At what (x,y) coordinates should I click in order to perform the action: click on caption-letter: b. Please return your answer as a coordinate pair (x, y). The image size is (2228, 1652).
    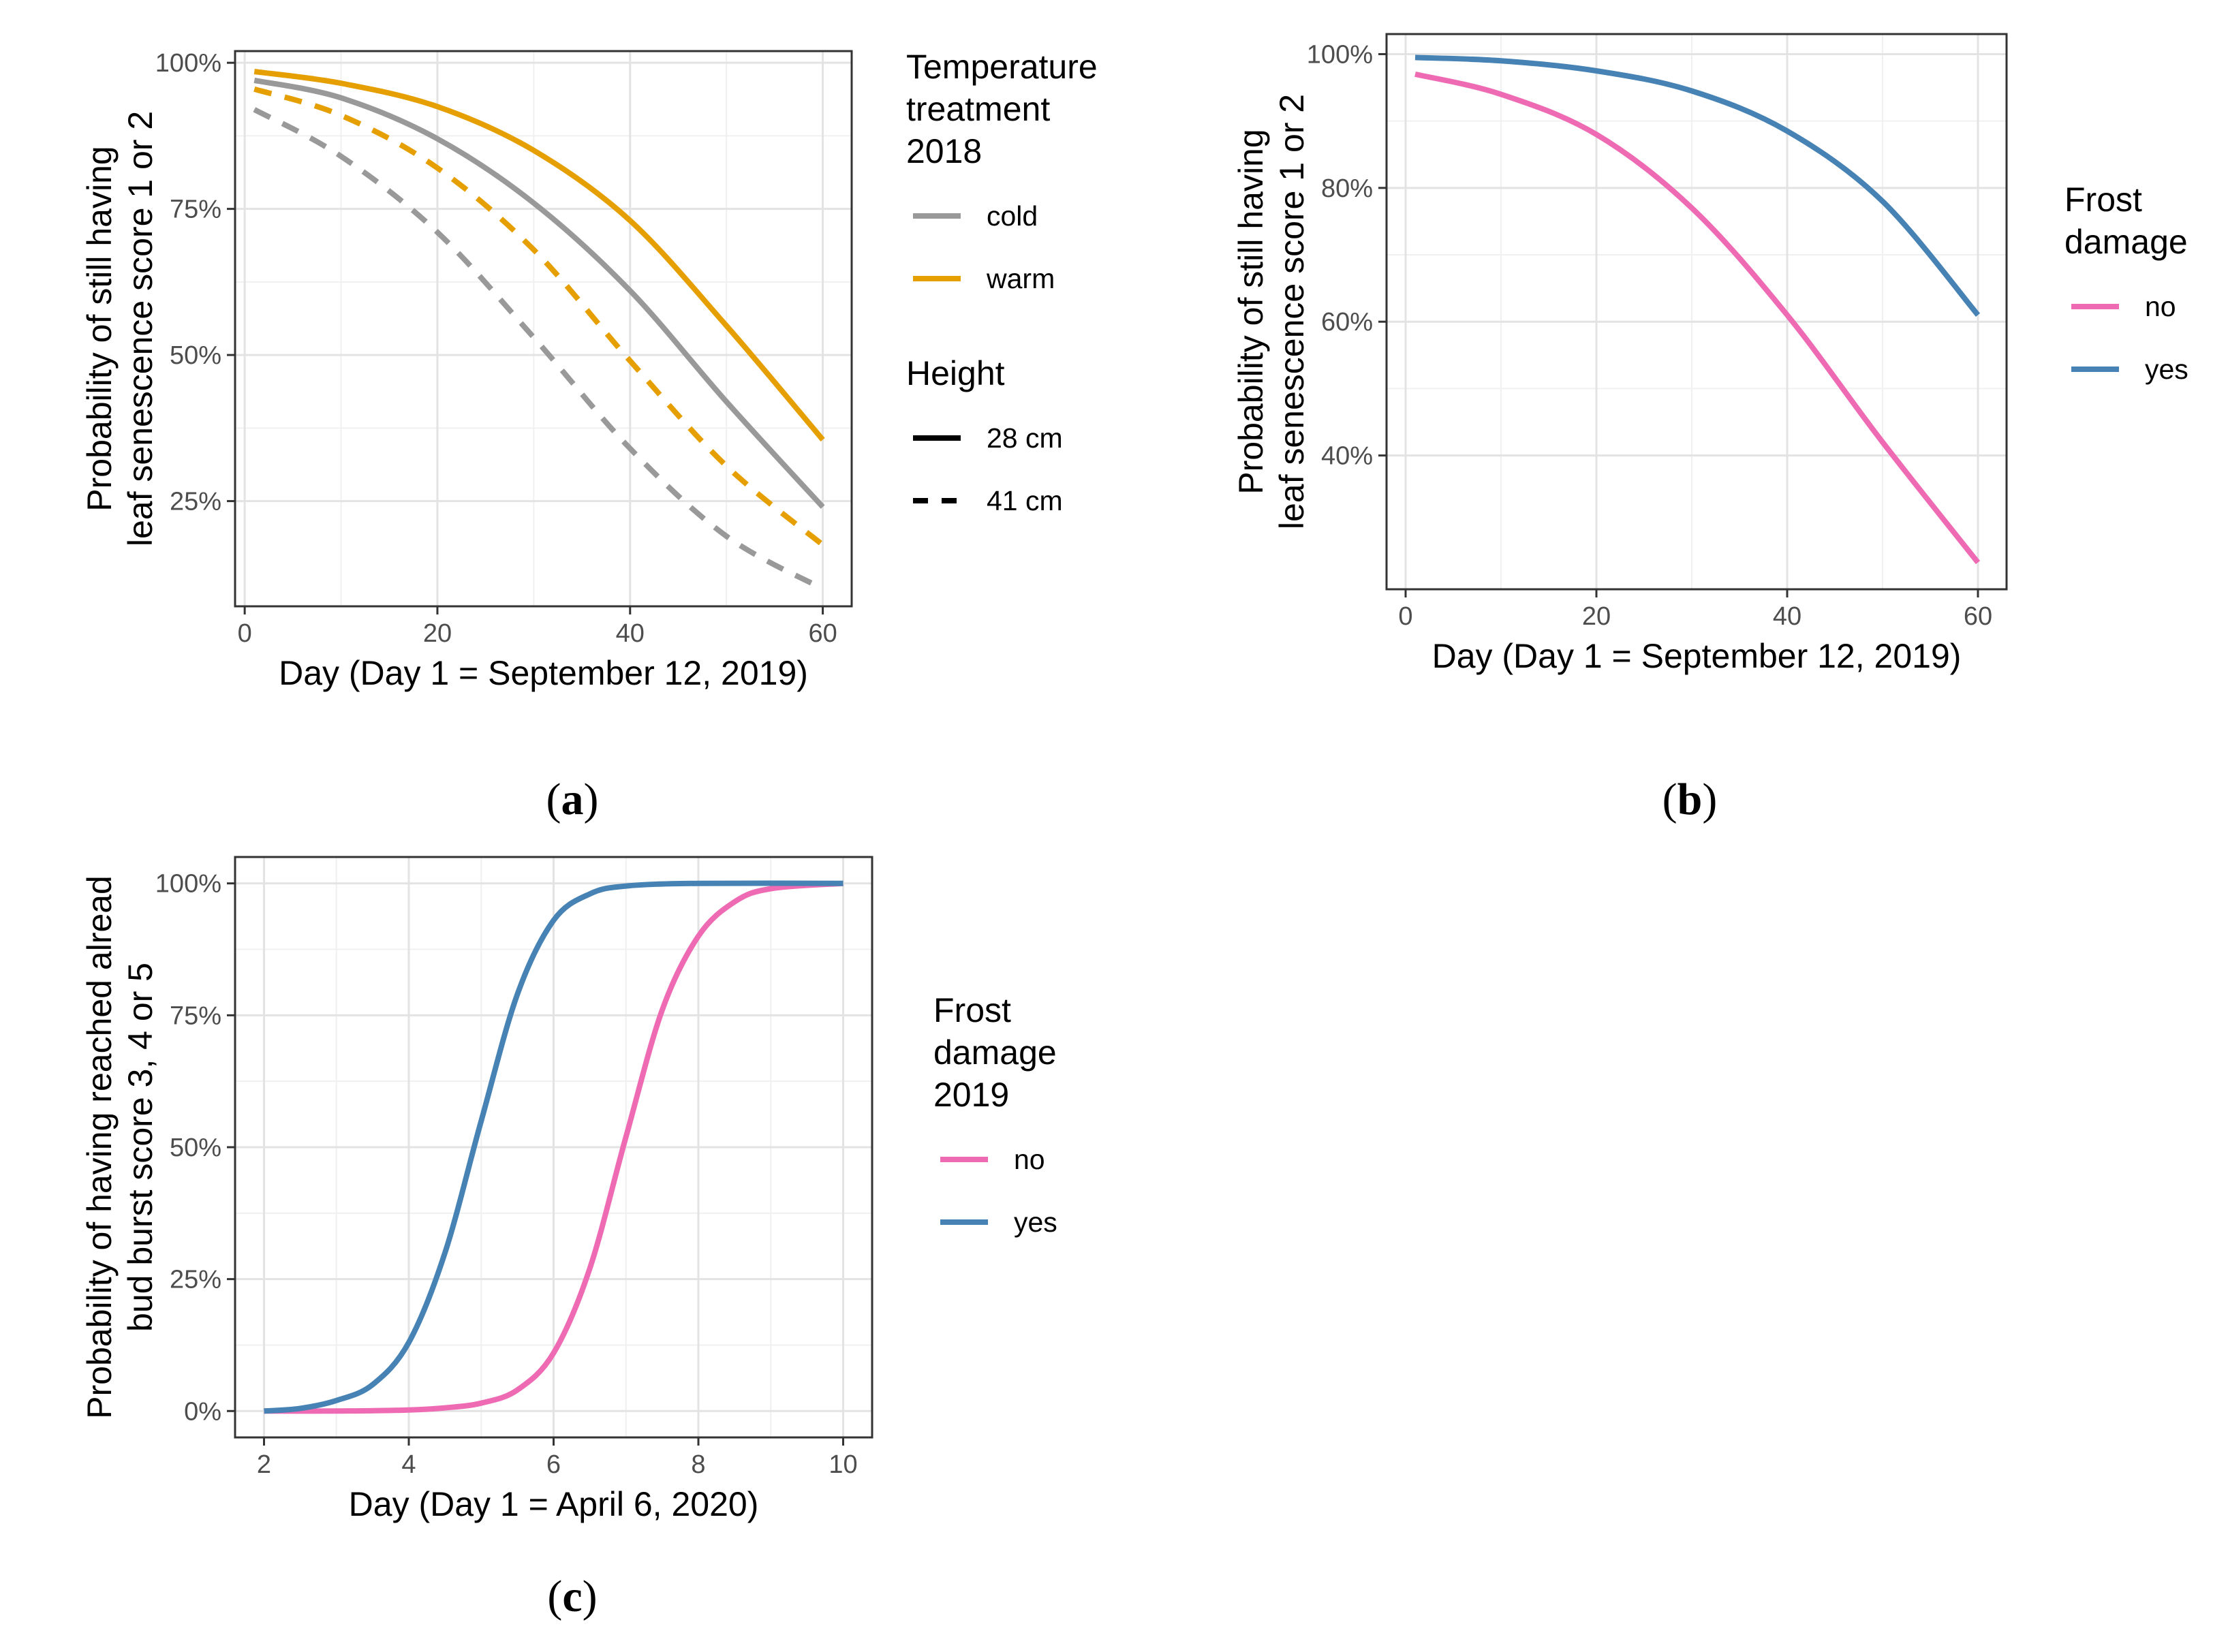
    Looking at the image, I should click on (1690, 799).